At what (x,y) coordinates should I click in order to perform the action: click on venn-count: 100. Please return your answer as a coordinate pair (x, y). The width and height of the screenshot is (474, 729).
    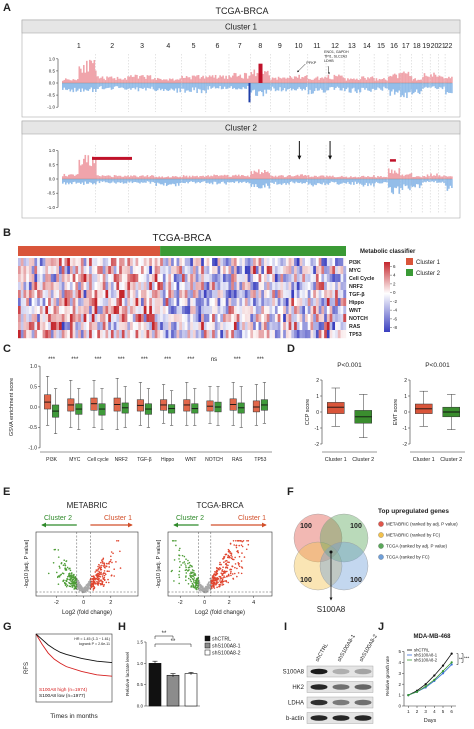
    Looking at the image, I should click on (356, 580).